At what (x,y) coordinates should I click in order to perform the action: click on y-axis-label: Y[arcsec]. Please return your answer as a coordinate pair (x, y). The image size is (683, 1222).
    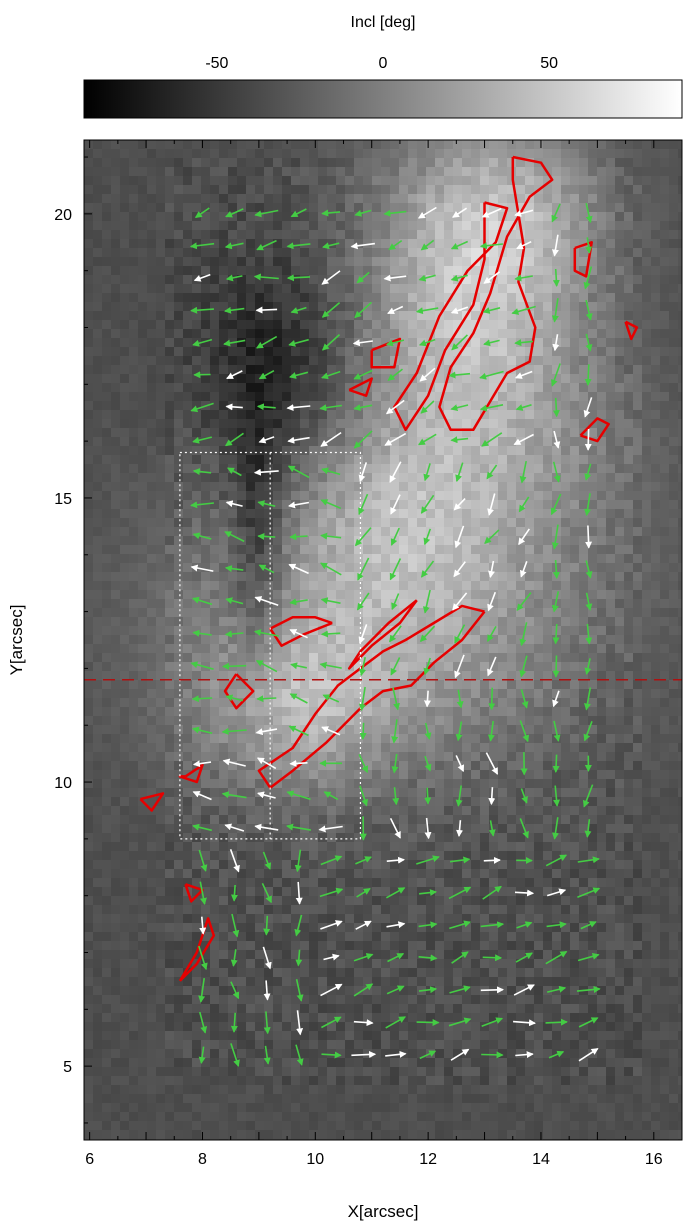
    Looking at the image, I should click on (16, 640).